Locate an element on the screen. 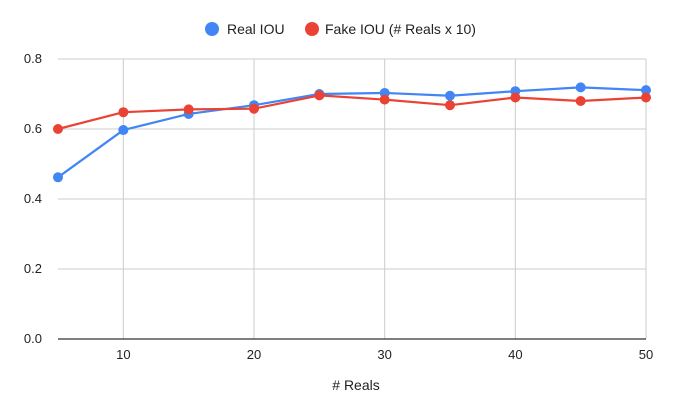  x-tick-label: 40 is located at coordinates (515, 354).